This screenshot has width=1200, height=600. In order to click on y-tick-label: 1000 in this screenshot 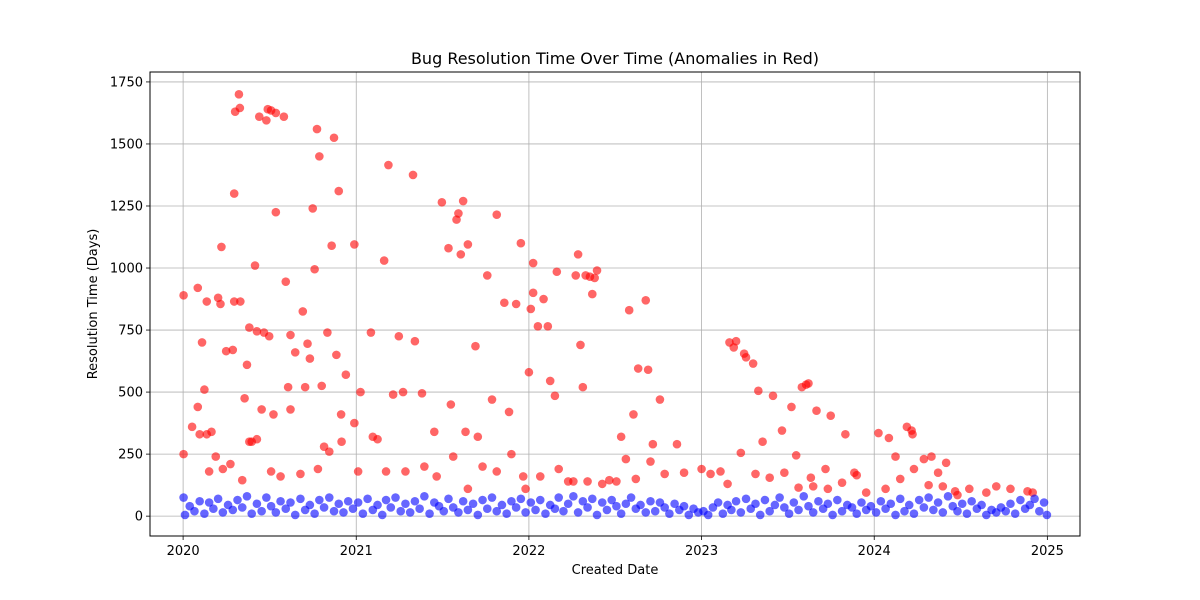, I will do `click(126, 269)`.